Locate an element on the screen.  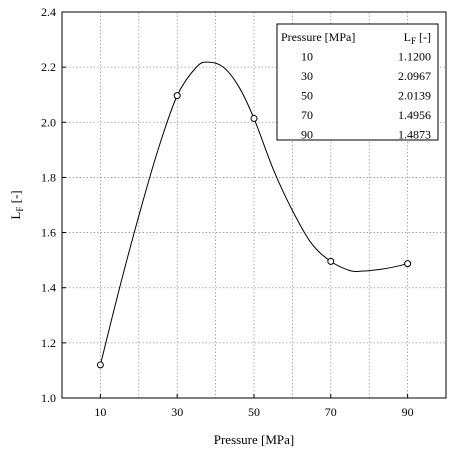
y-tick-label: 2.0 is located at coordinates (48, 122).